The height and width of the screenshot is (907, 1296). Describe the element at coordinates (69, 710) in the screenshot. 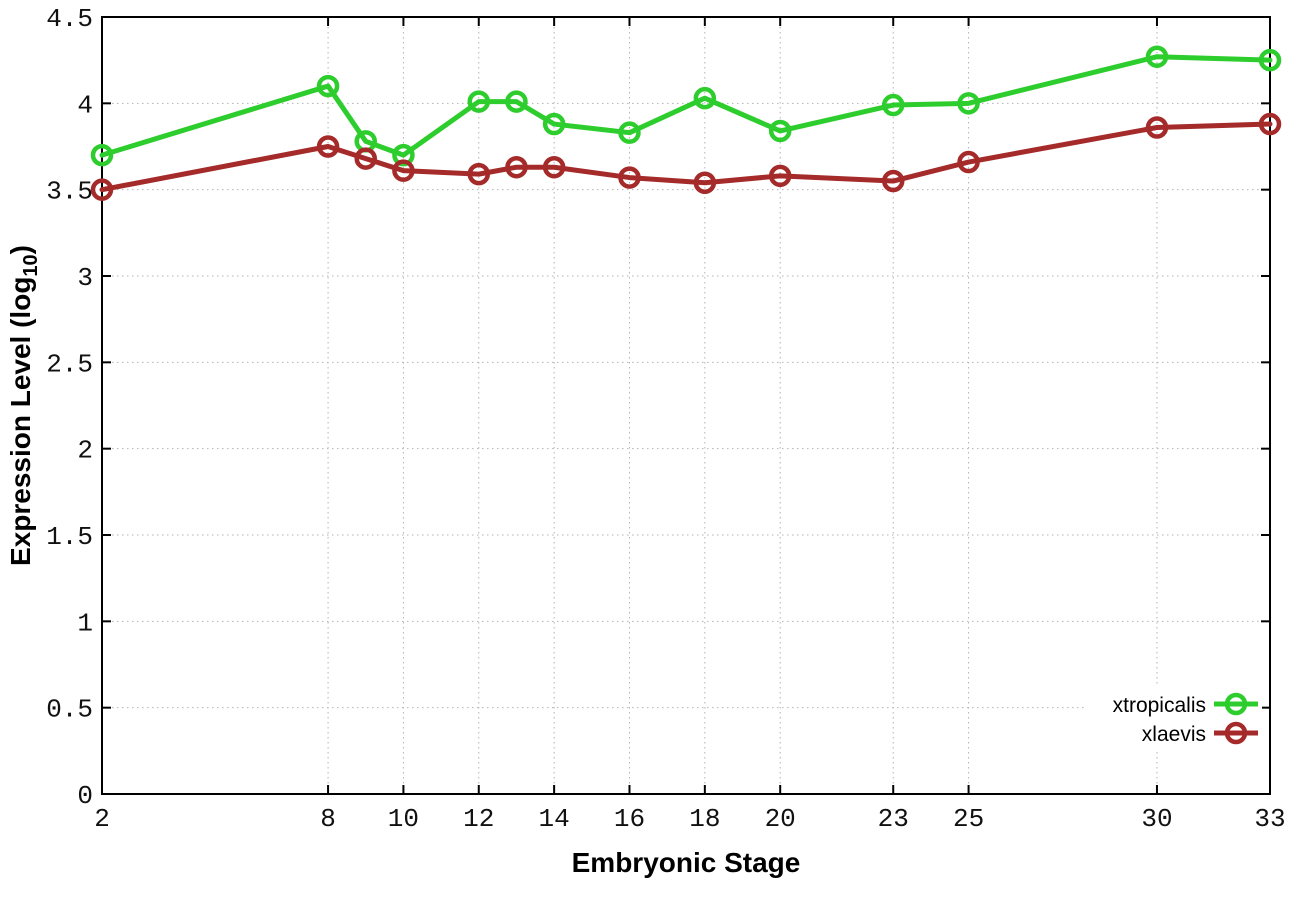

I see `y-tick-label-0.5: 0.5` at that location.